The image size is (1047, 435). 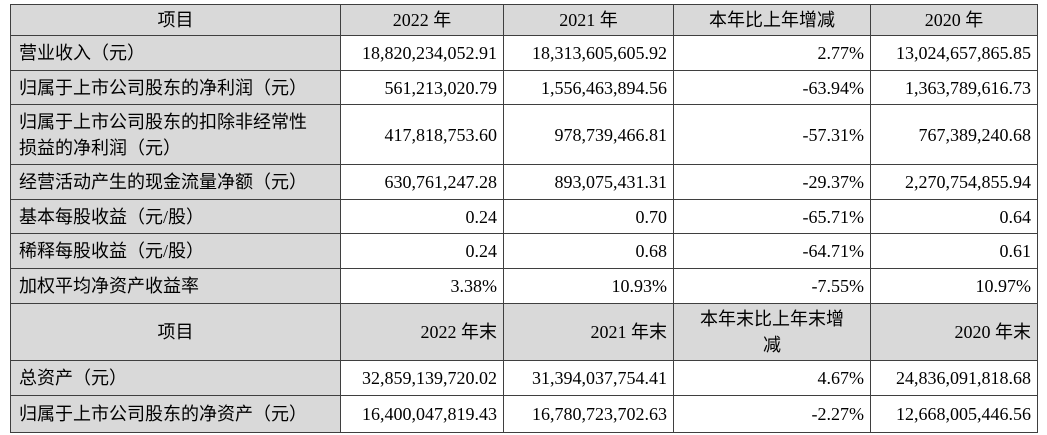 What do you see at coordinates (772, 53) in the screenshot?
I see `value-change: 2.77%` at bounding box center [772, 53].